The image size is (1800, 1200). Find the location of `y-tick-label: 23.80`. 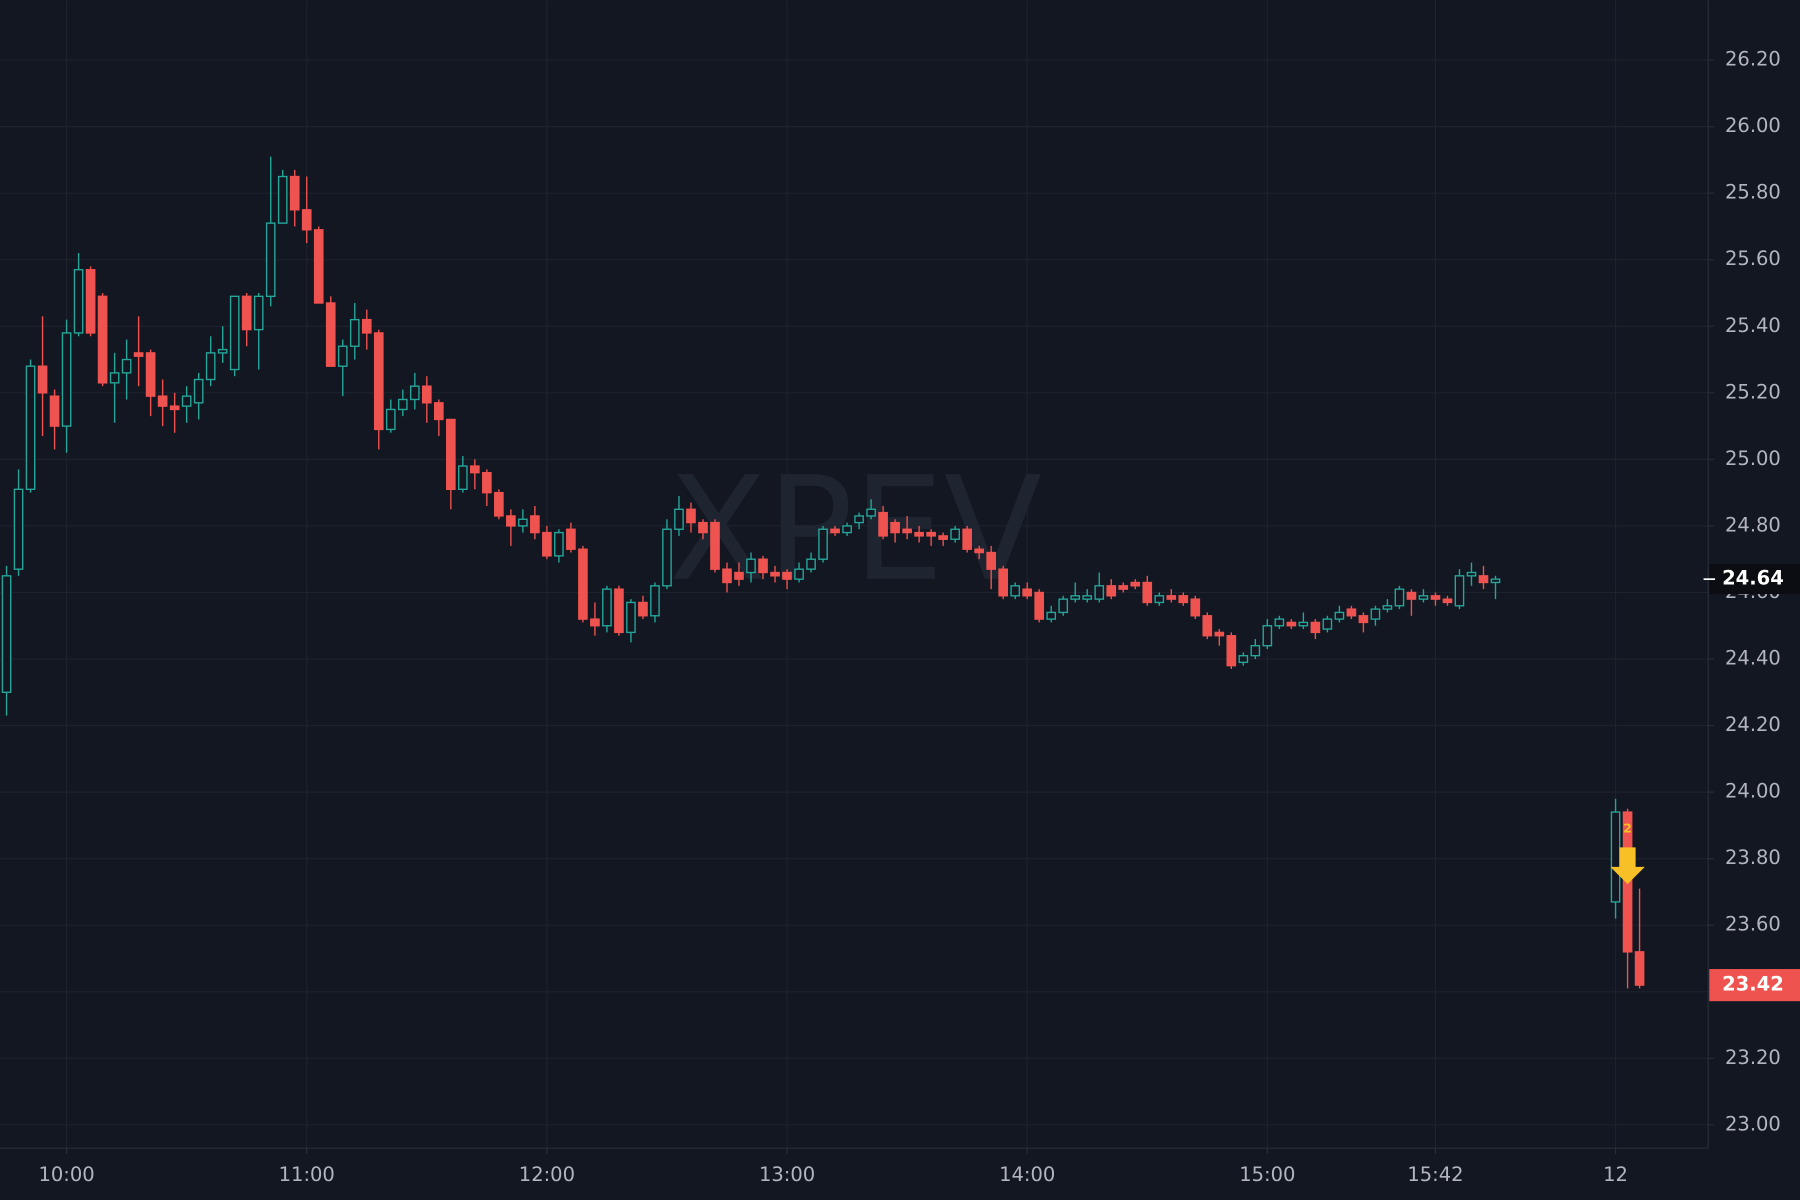

y-tick-label: 23.80 is located at coordinates (1753, 857).